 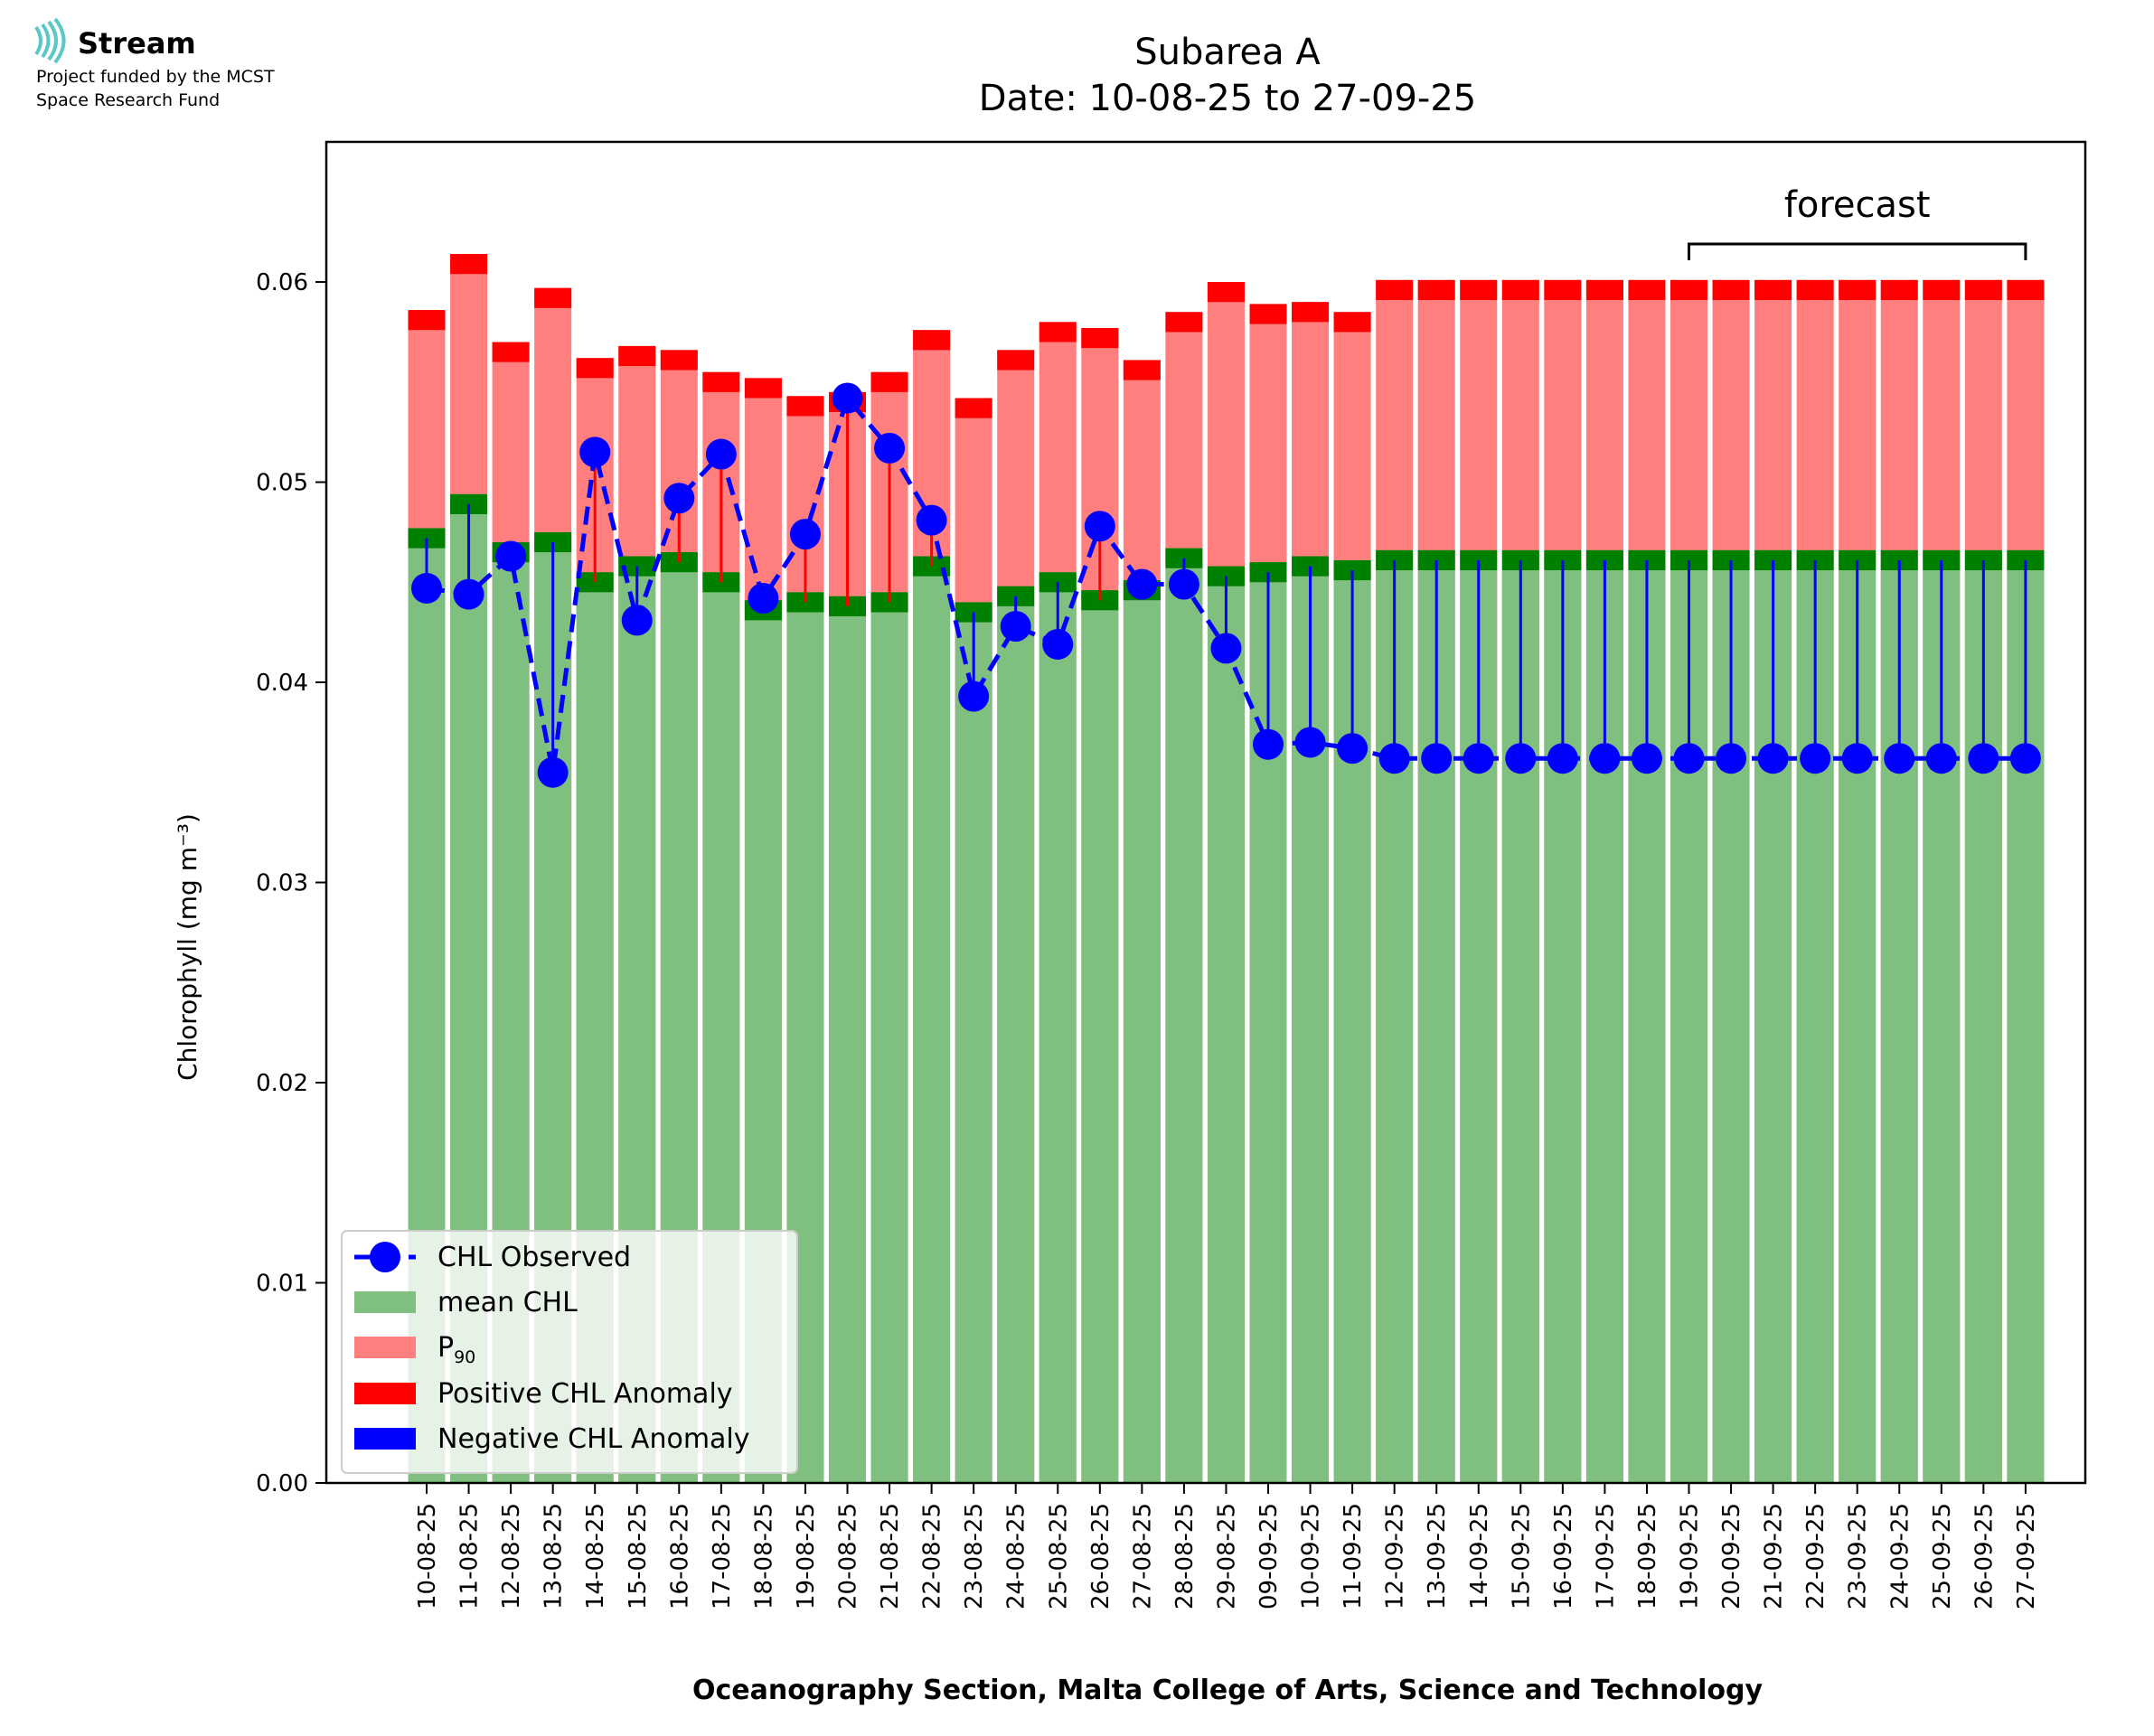 What do you see at coordinates (137, 43) in the screenshot?
I see `logo-title: Stream` at bounding box center [137, 43].